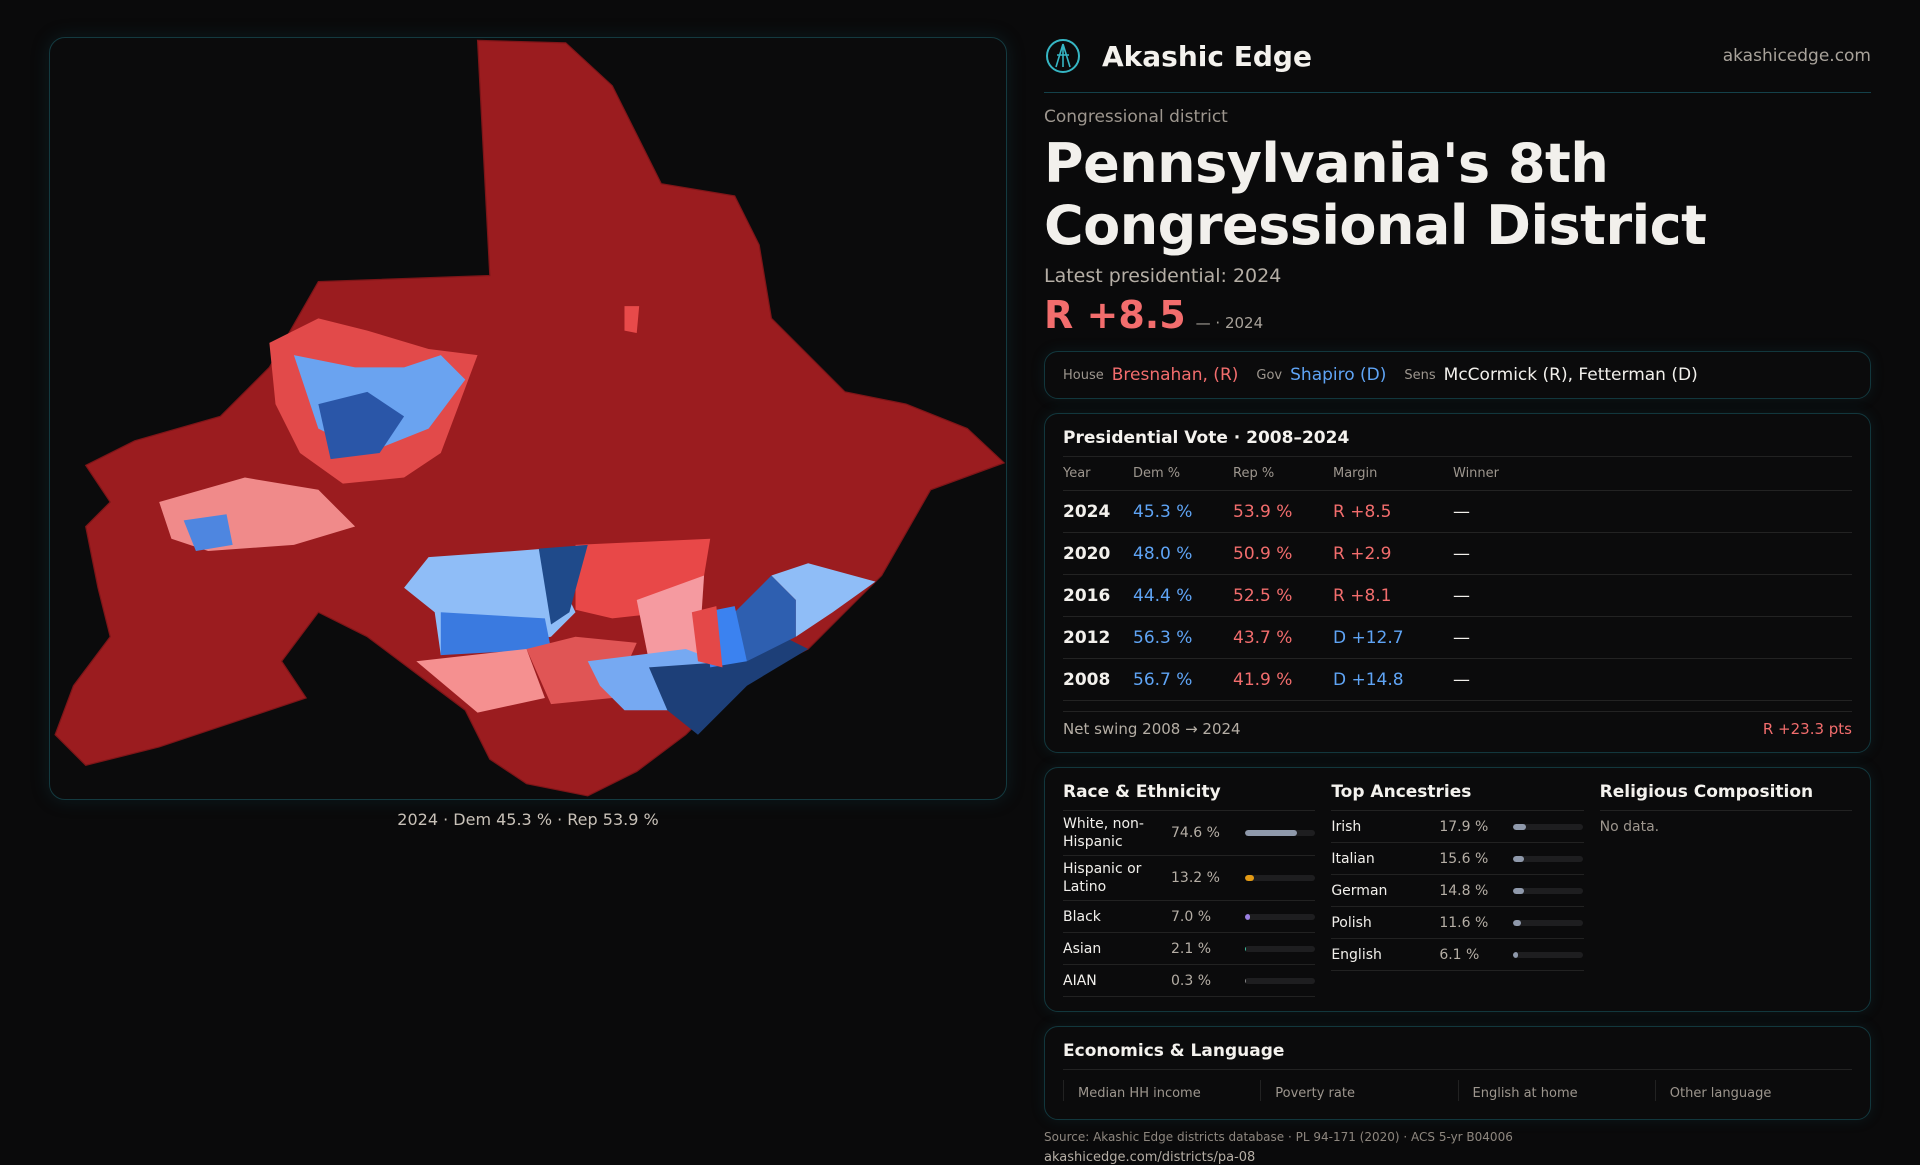 This screenshot has width=1920, height=1165. What do you see at coordinates (1476, 474) in the screenshot?
I see `col-winner: Winner` at bounding box center [1476, 474].